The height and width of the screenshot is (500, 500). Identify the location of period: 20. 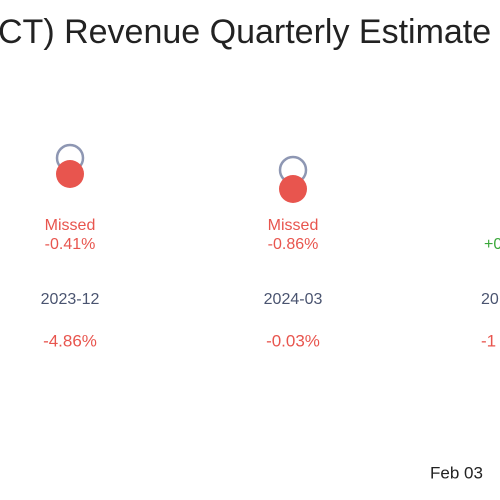
(490, 299).